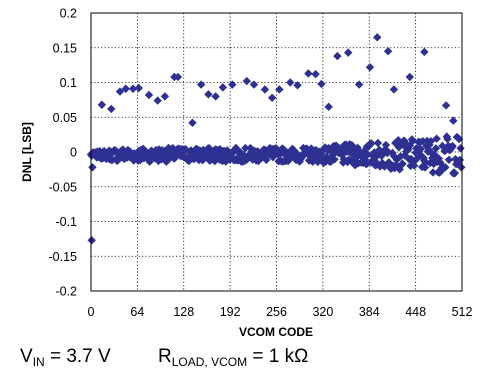 The width and height of the screenshot is (486, 379). Describe the element at coordinates (233, 357) in the screenshot. I see `rload-condition: RLOAD, VCOM = 1 kΩ` at that location.